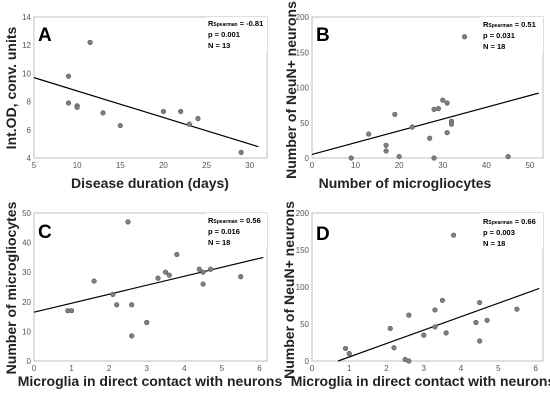 This screenshot has width=550, height=406. Describe the element at coordinates (29, 158) in the screenshot. I see `panel-a-ytick-label: 4` at that location.